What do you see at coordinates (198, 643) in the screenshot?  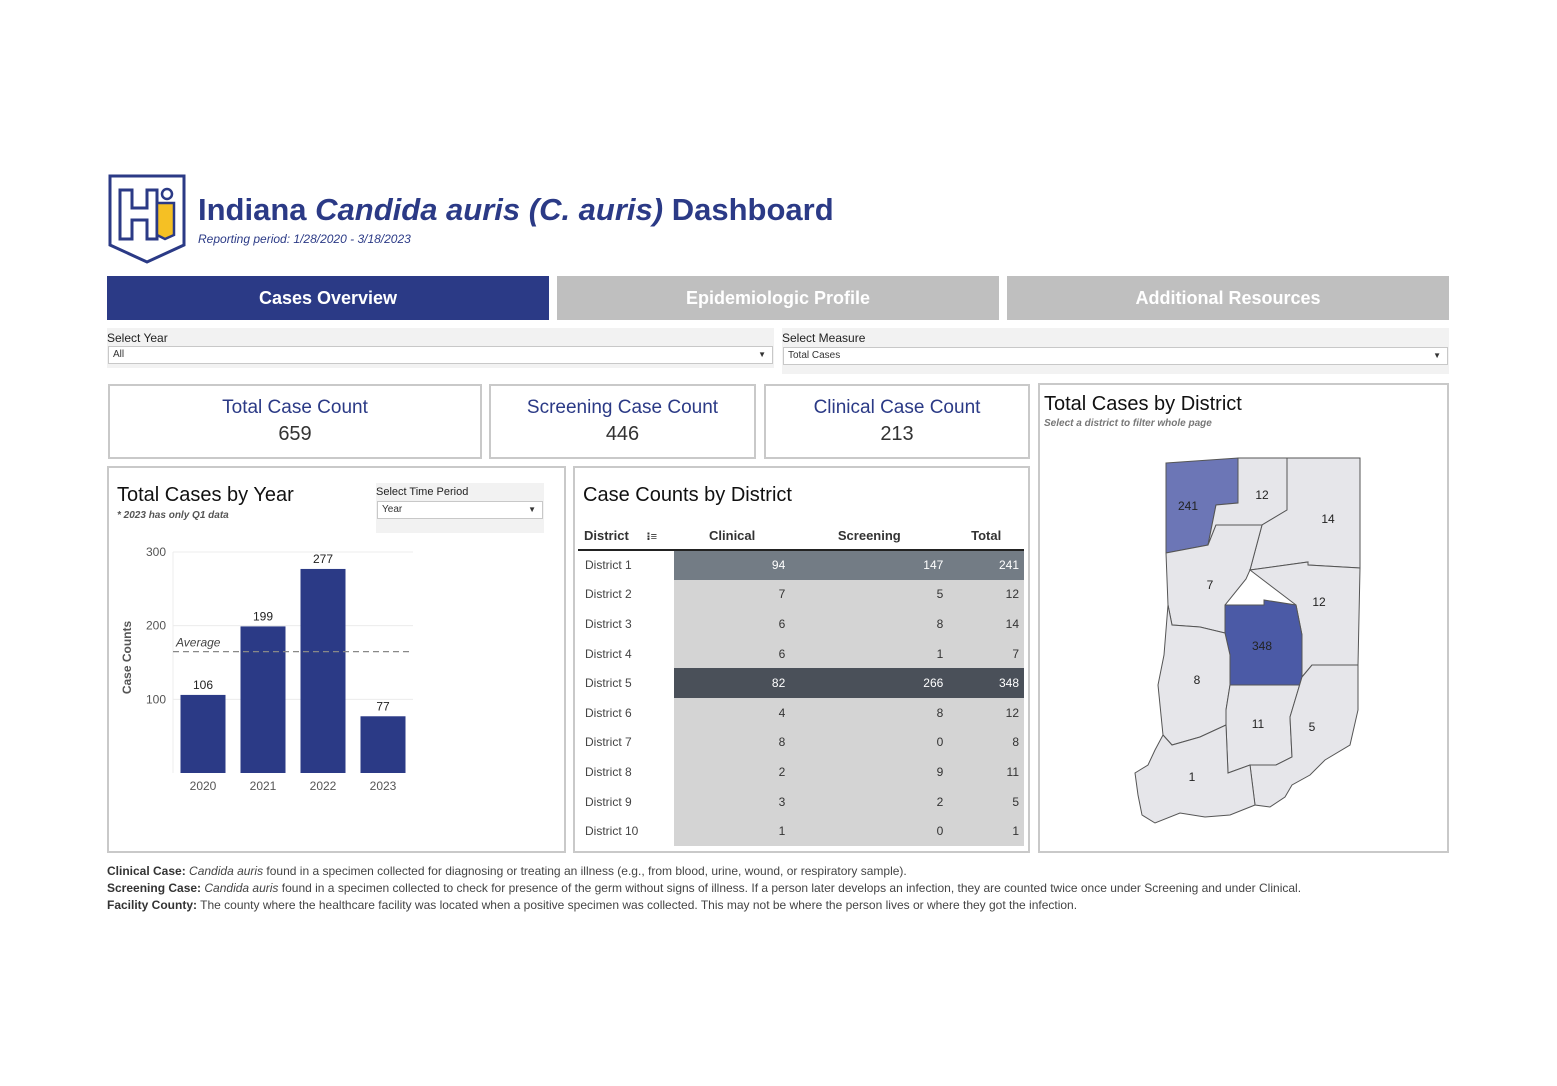 I see `average-label: Average` at bounding box center [198, 643].